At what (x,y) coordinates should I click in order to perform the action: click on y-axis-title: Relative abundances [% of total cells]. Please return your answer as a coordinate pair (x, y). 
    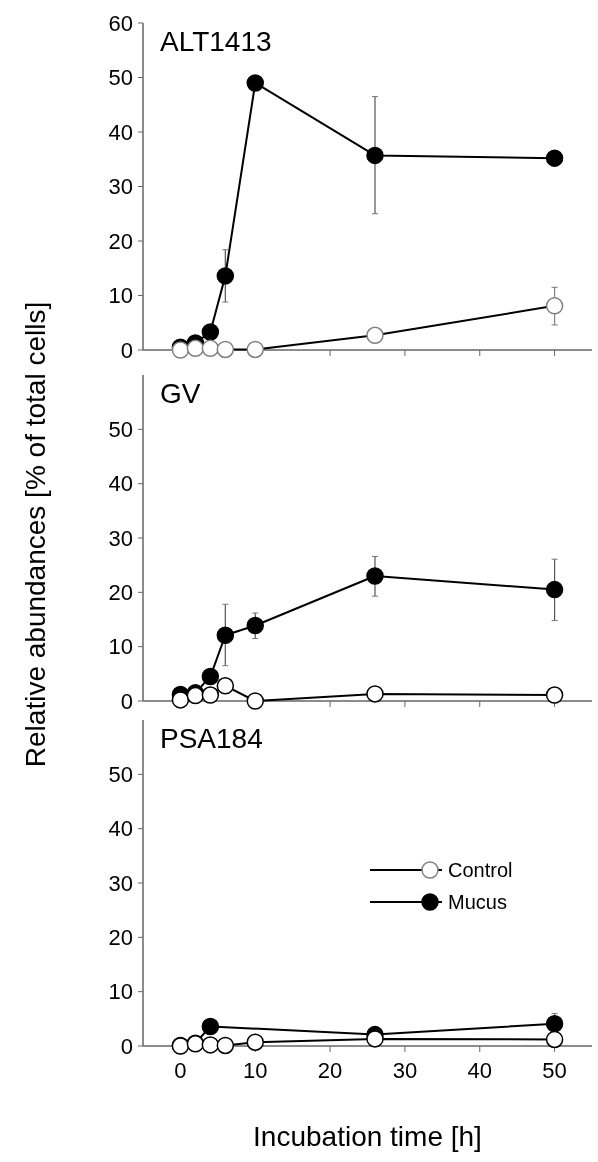
    Looking at the image, I should click on (35, 534).